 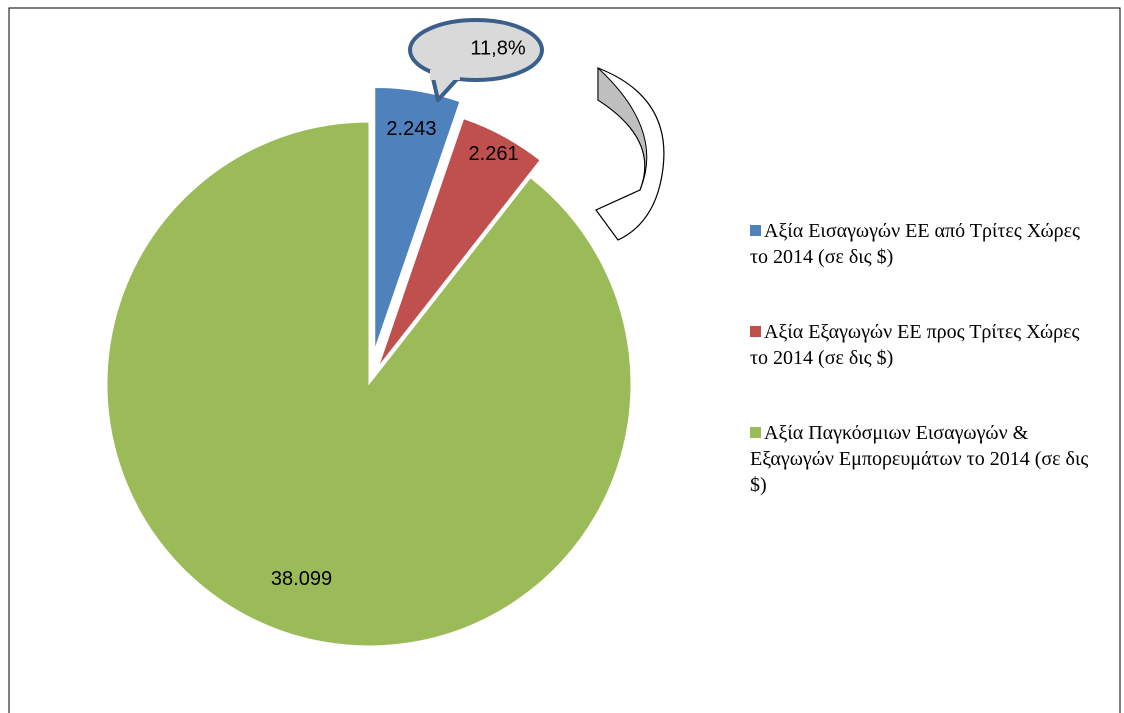 I want to click on callout, so click(x=476, y=50).